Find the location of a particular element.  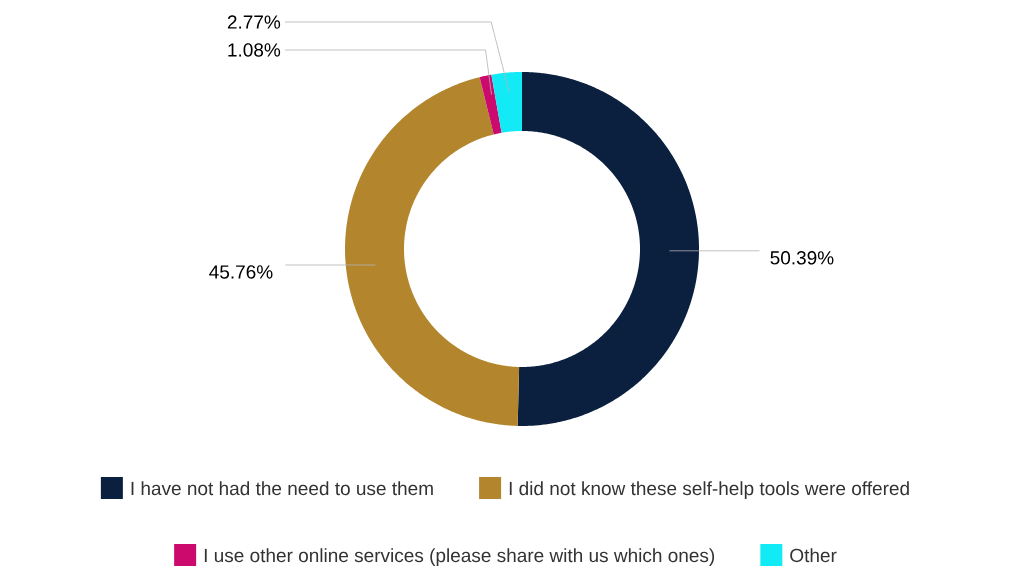

legend-label: I use other online services (please share with us which ones) is located at coordinates (459, 557).